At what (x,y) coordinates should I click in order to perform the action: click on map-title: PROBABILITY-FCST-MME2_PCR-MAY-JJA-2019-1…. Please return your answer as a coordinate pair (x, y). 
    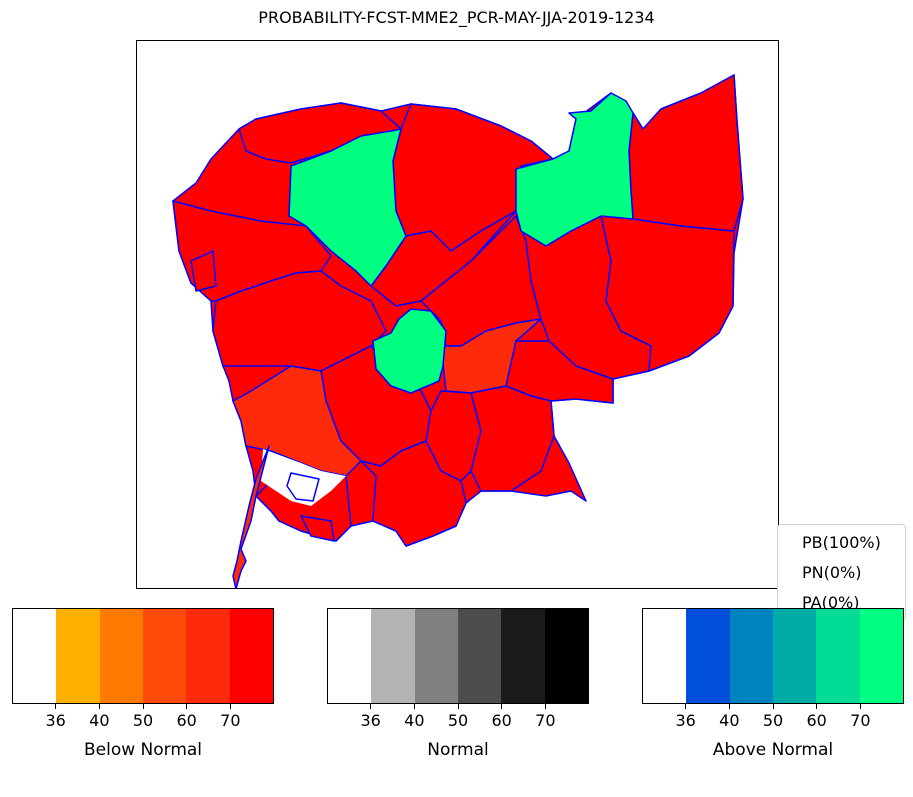
    Looking at the image, I should click on (456, 17).